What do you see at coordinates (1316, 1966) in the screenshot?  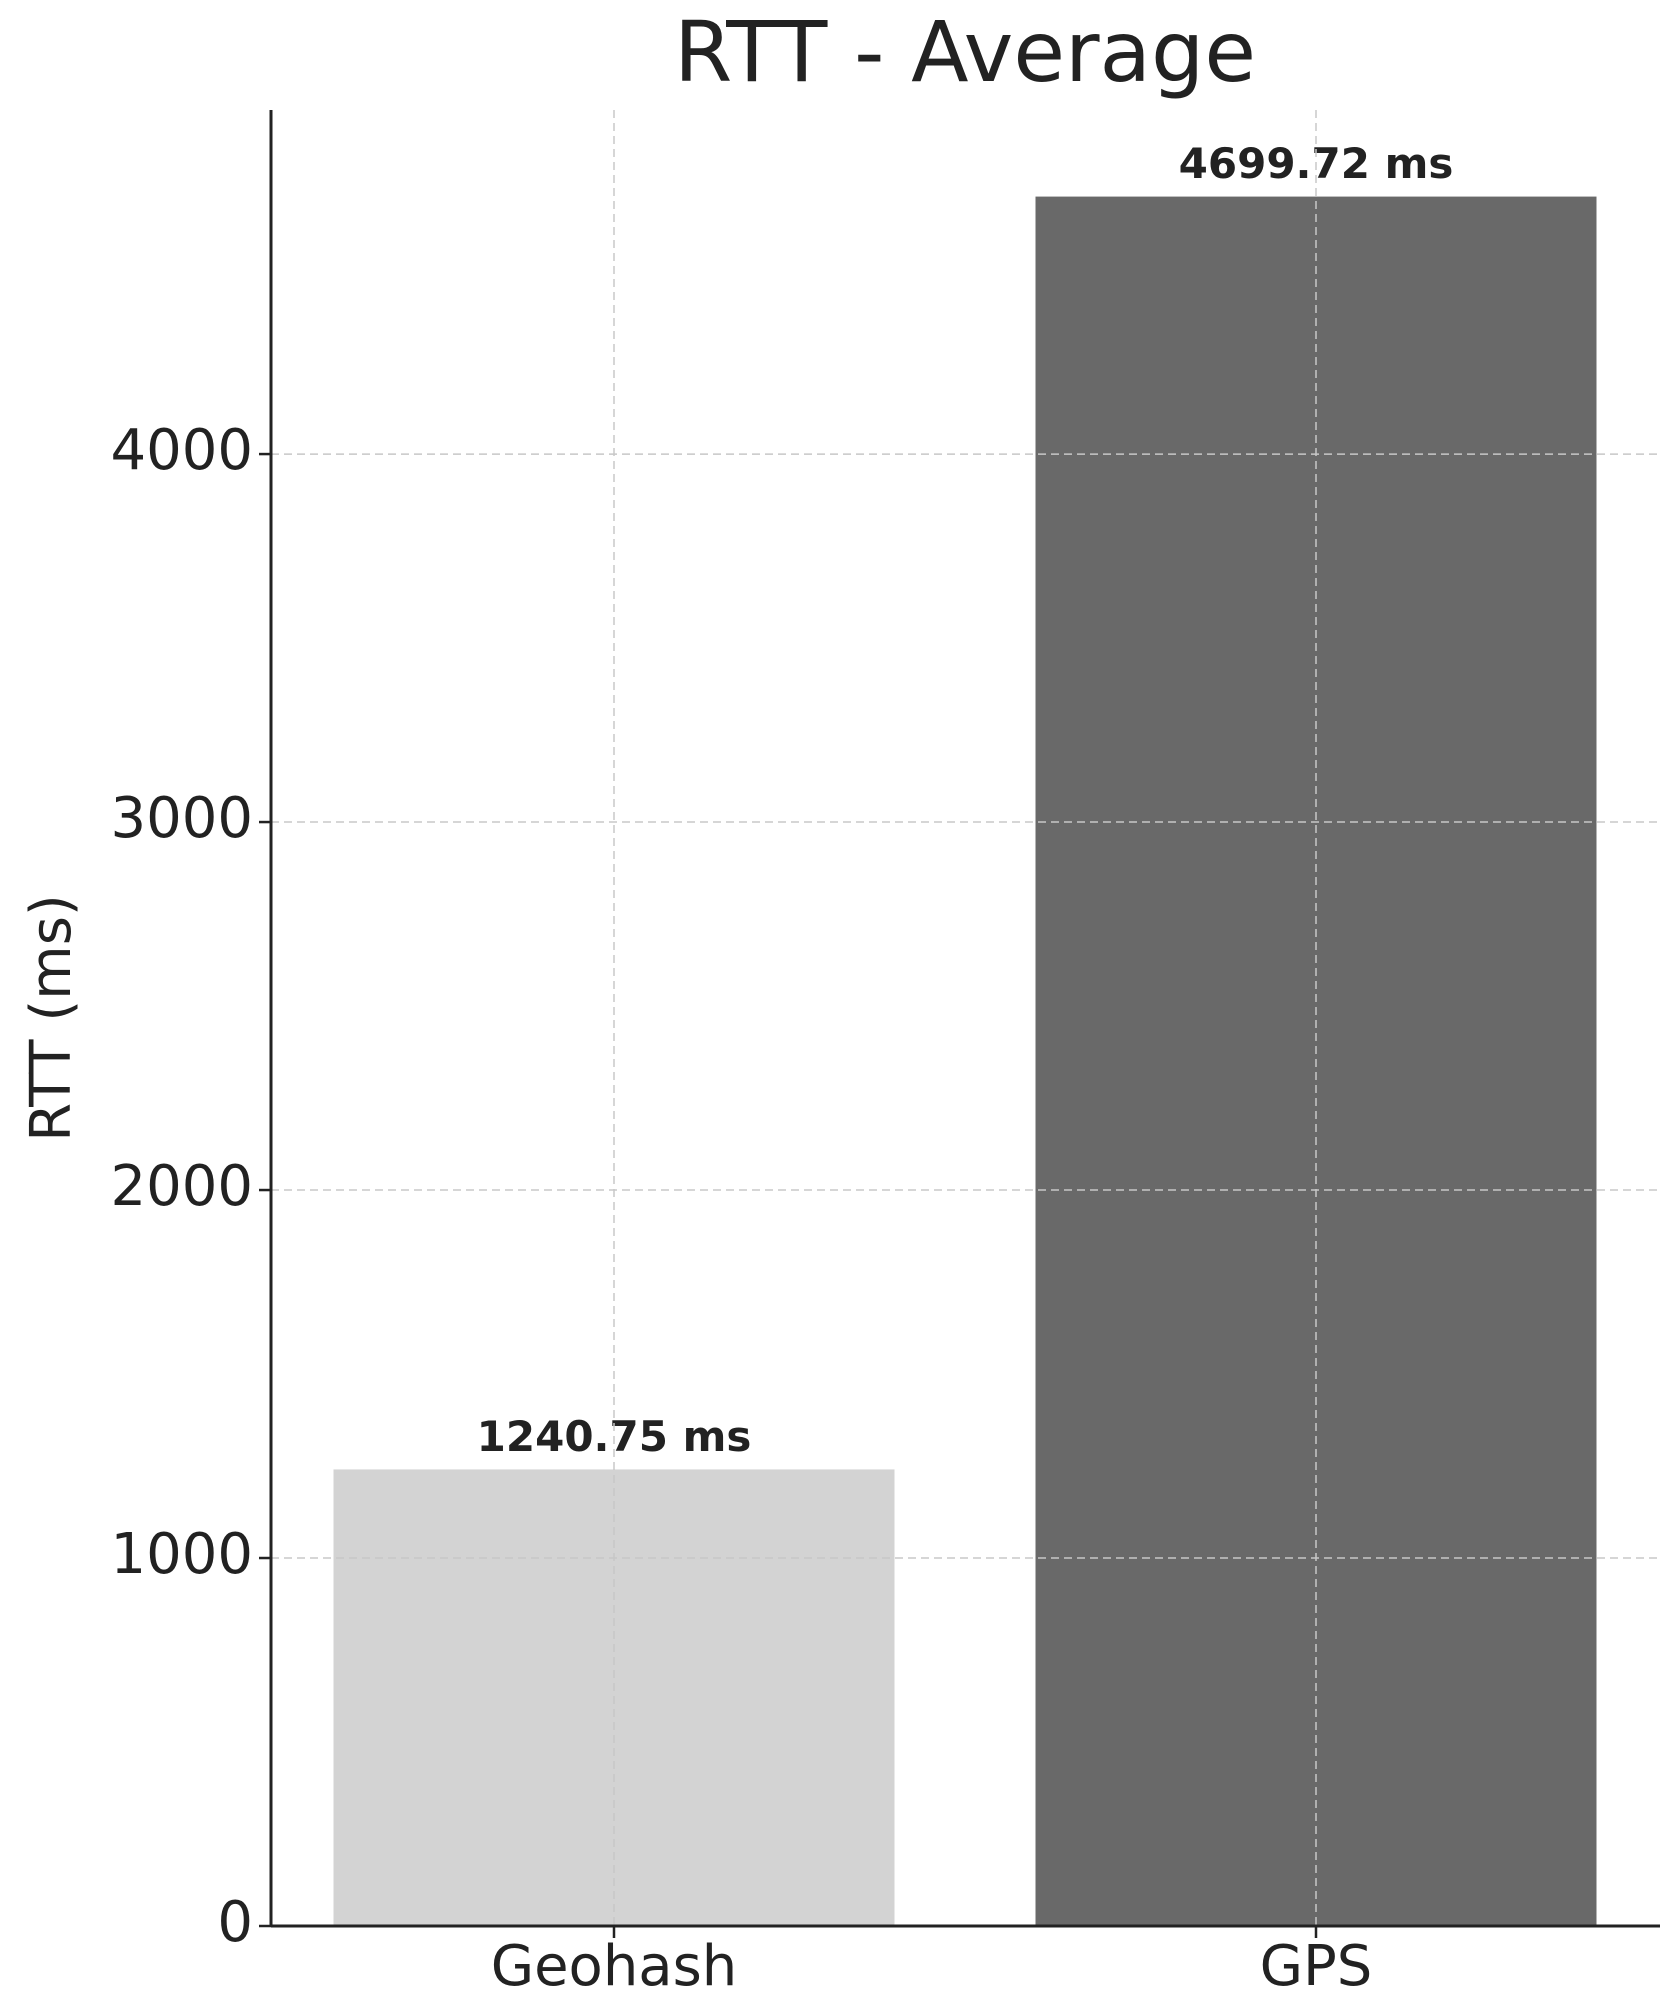 I see `x-tick-label: GPS` at bounding box center [1316, 1966].